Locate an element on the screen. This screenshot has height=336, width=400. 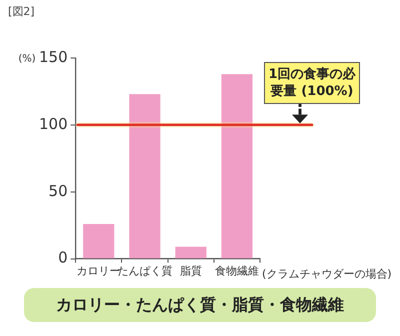
y-tick-label: 50 is located at coordinates (58, 191).